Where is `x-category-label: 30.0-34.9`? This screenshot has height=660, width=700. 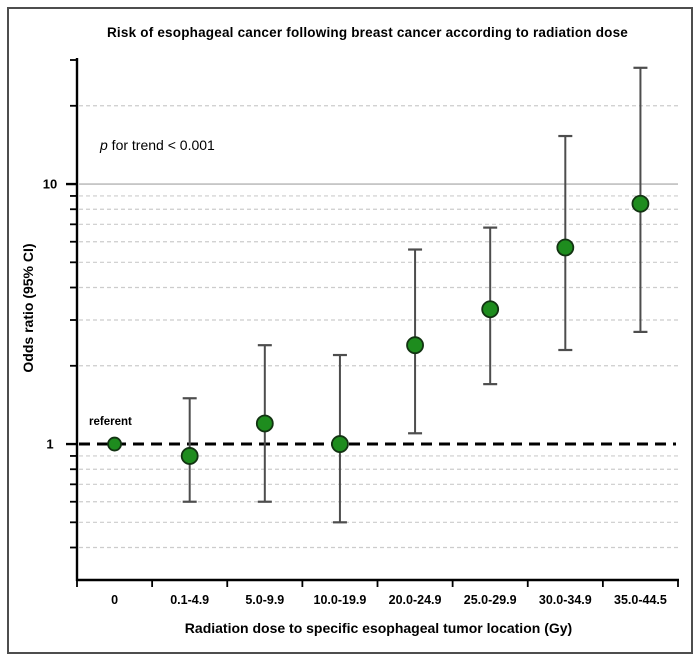
x-category-label: 30.0-34.9 is located at coordinates (565, 600).